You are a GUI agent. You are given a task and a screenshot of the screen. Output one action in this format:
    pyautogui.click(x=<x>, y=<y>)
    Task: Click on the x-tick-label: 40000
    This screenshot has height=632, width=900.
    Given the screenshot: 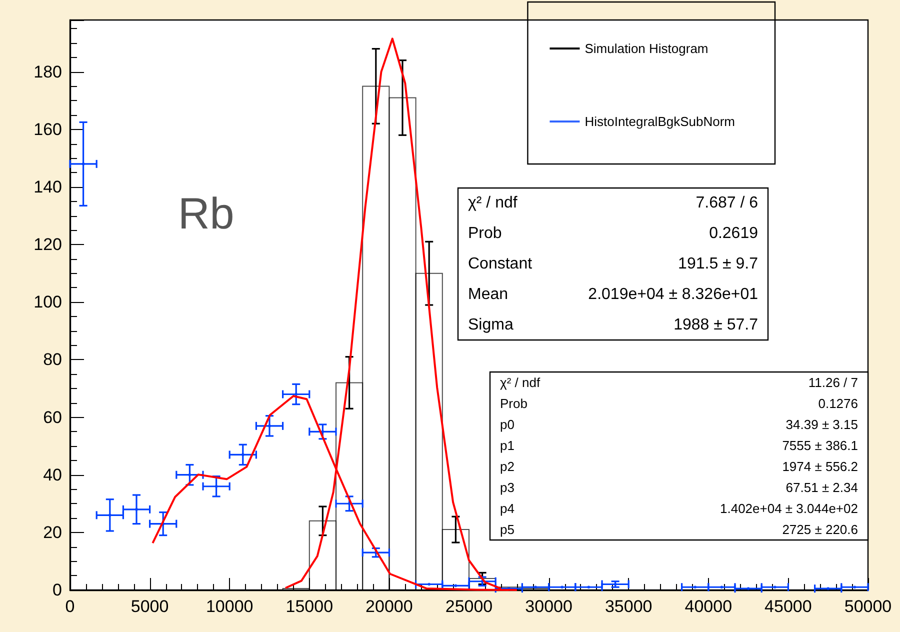 What is the action you would take?
    pyautogui.click(x=708, y=606)
    